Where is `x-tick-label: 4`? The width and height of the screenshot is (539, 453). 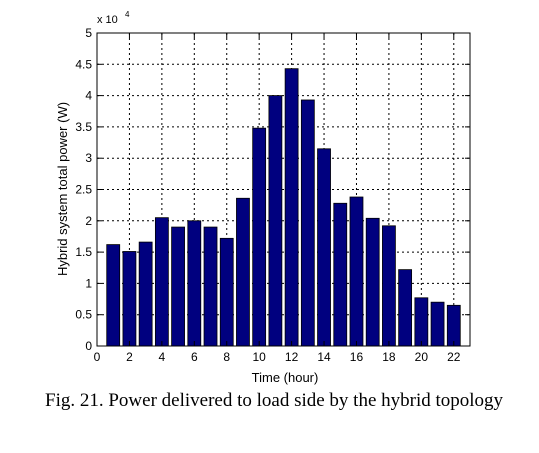
x-tick-label: 4 is located at coordinates (162, 357).